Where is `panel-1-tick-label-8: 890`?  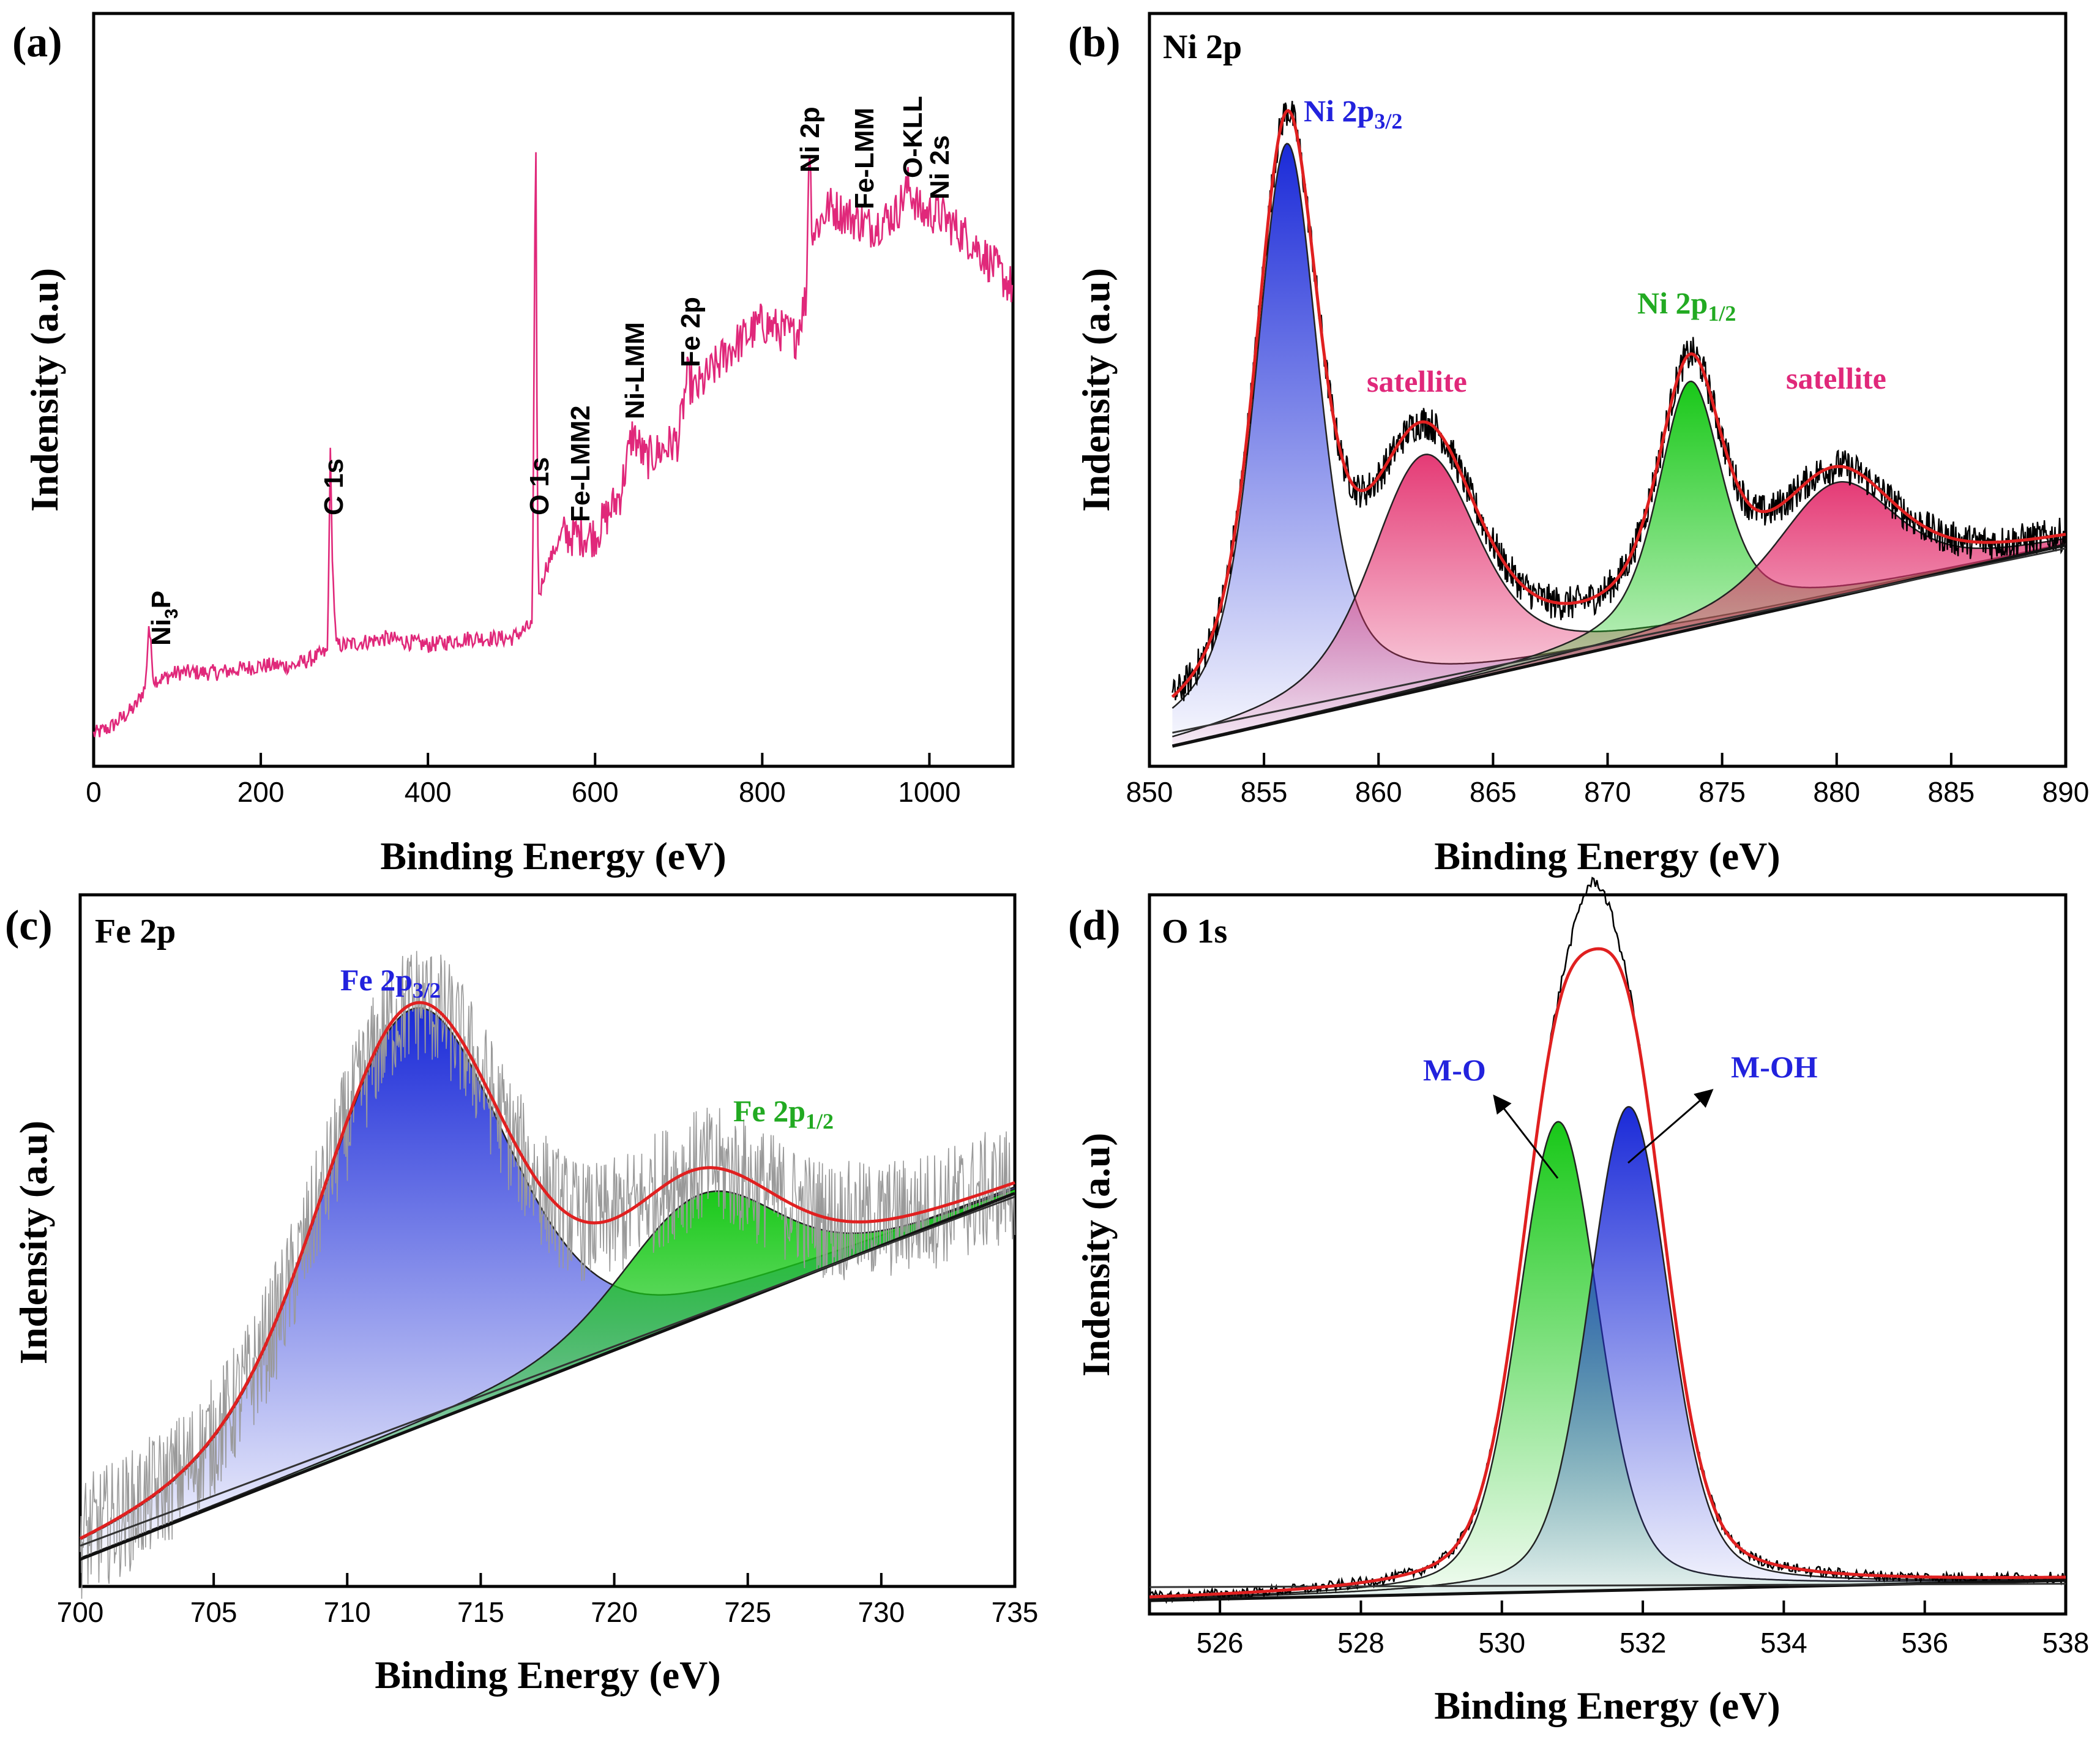 panel-1-tick-label-8: 890 is located at coordinates (2066, 792).